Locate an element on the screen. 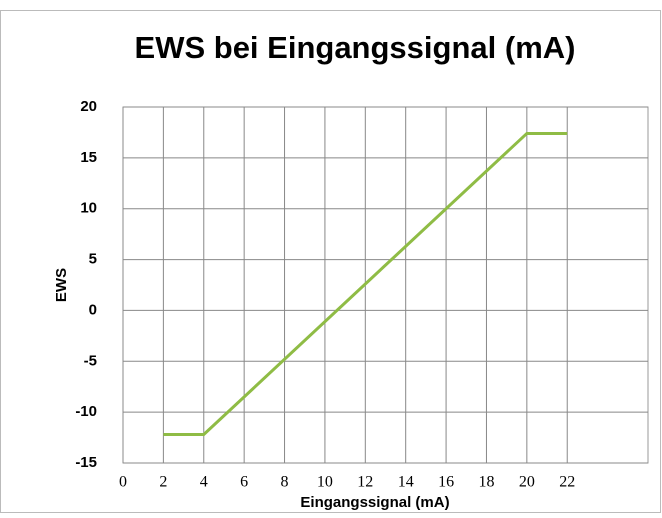 This screenshot has height=518, width=662. y-tick-label: -5 is located at coordinates (90, 360).